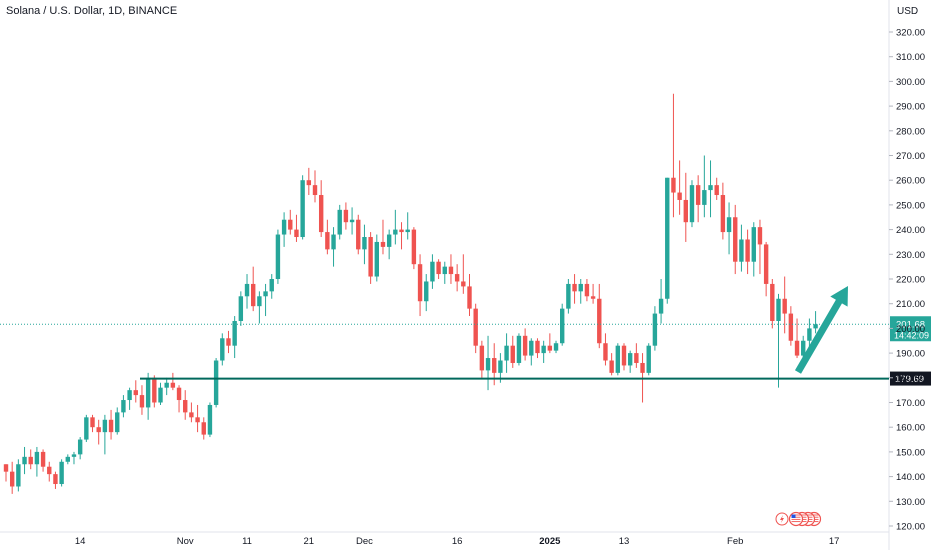  I want to click on price-tick-label: 230.00, so click(910, 255).